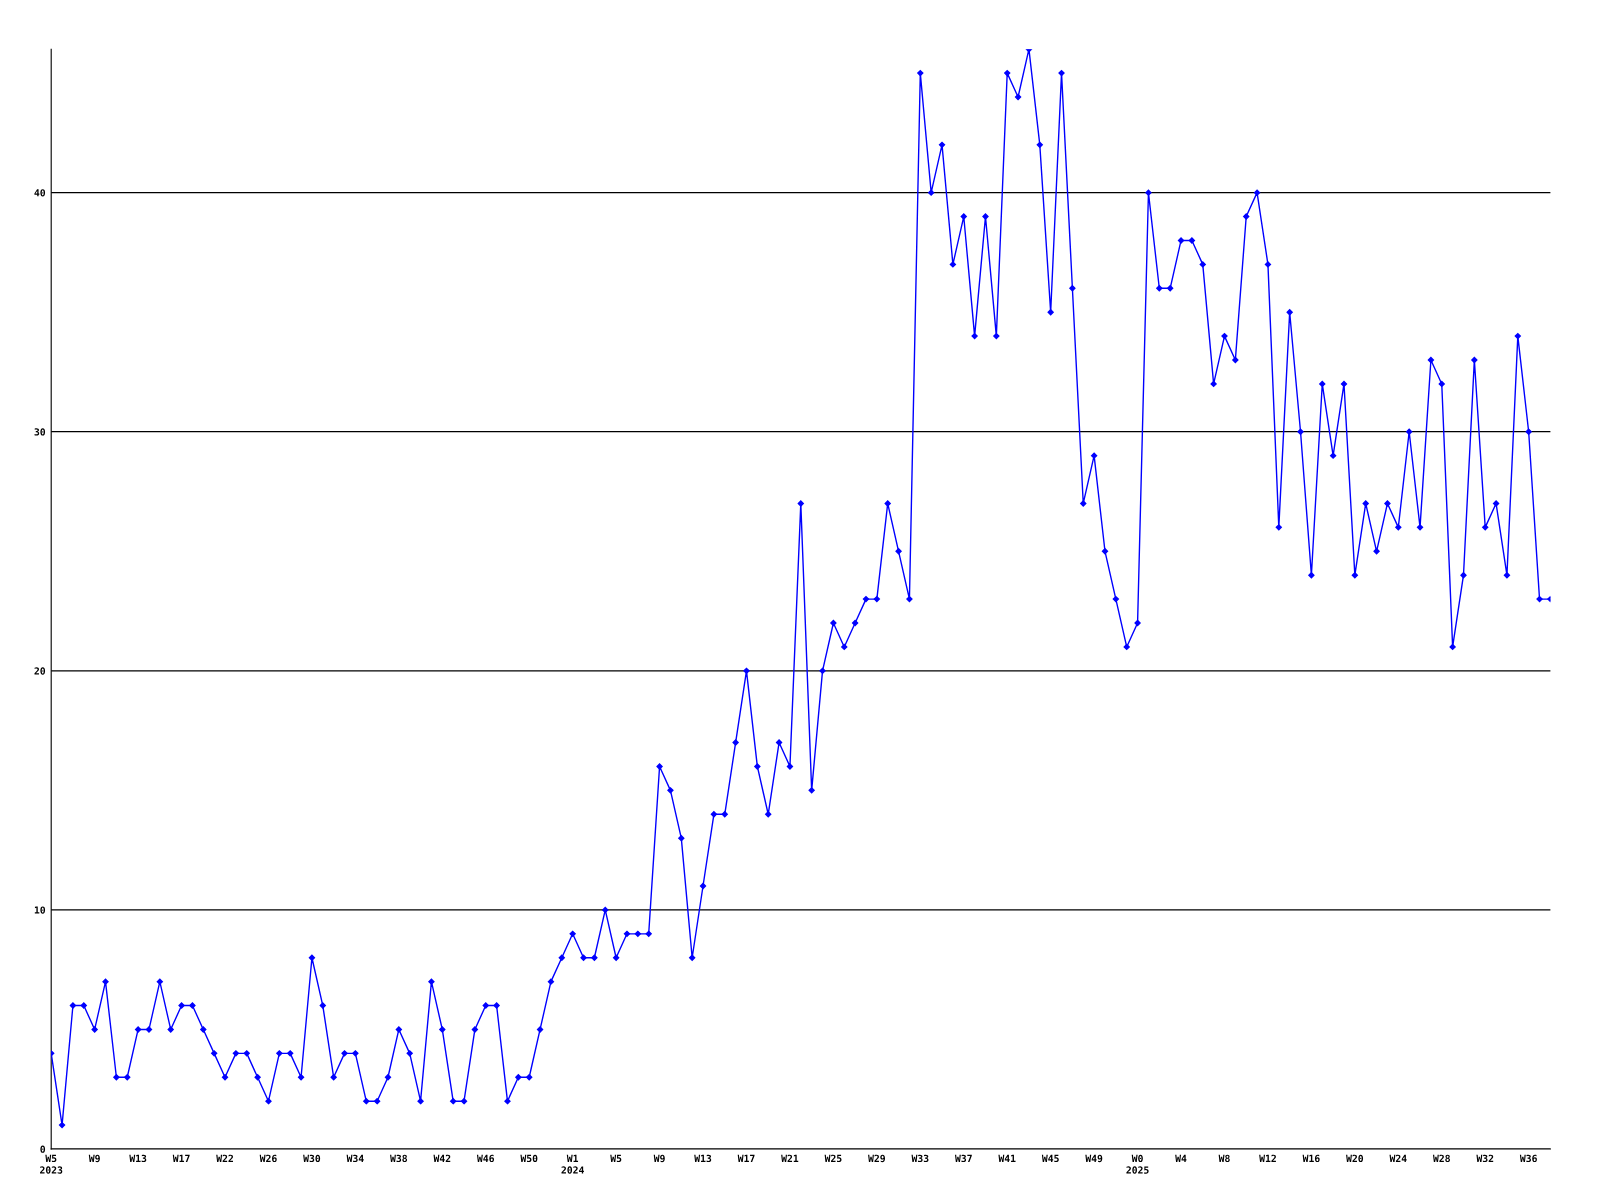 This screenshot has height=1200, width=1600. I want to click on x-tick-label: W41, so click(1007, 1158).